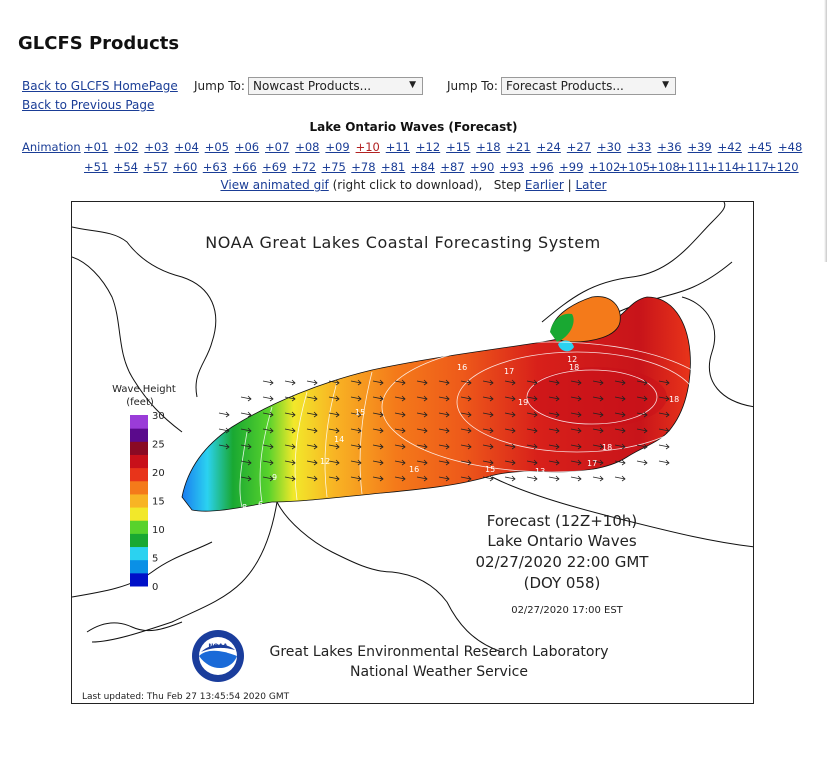 Image resolution: width=827 pixels, height=768 pixels. Describe the element at coordinates (304, 167) in the screenshot. I see `frame-link-72: +72` at that location.